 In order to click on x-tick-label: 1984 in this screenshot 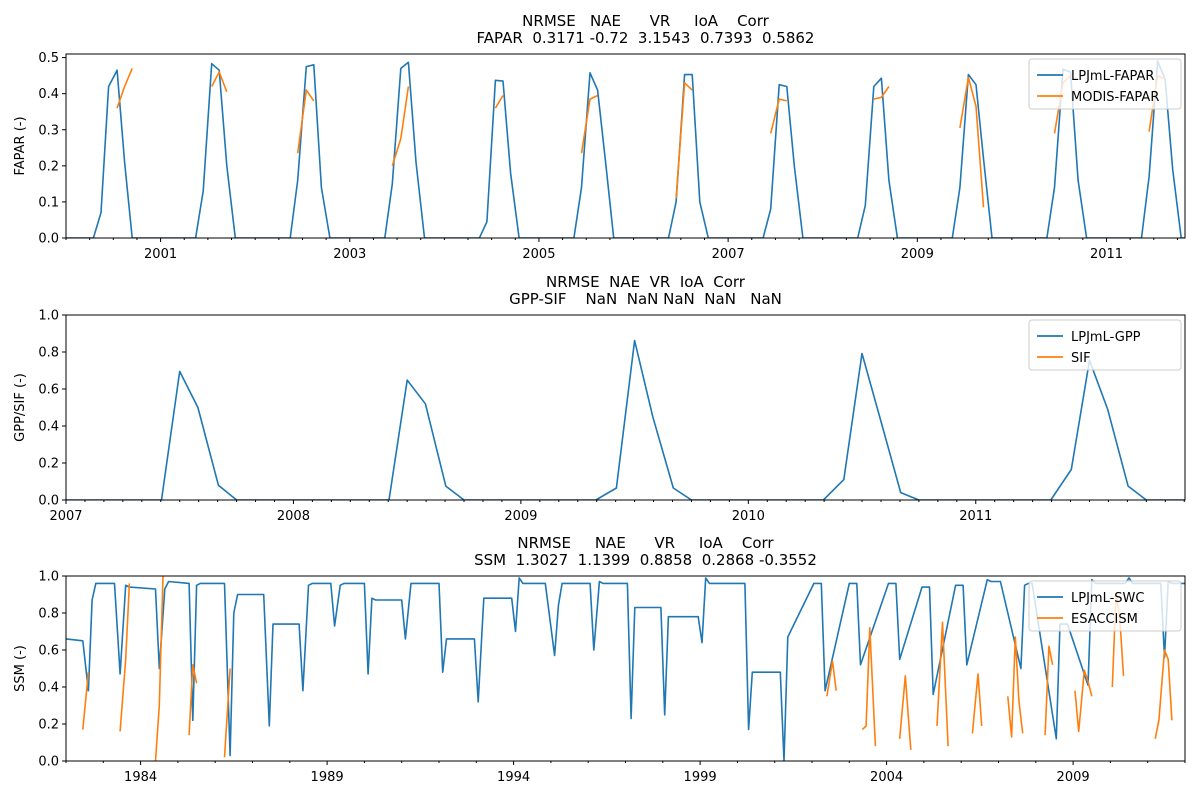, I will do `click(140, 777)`.